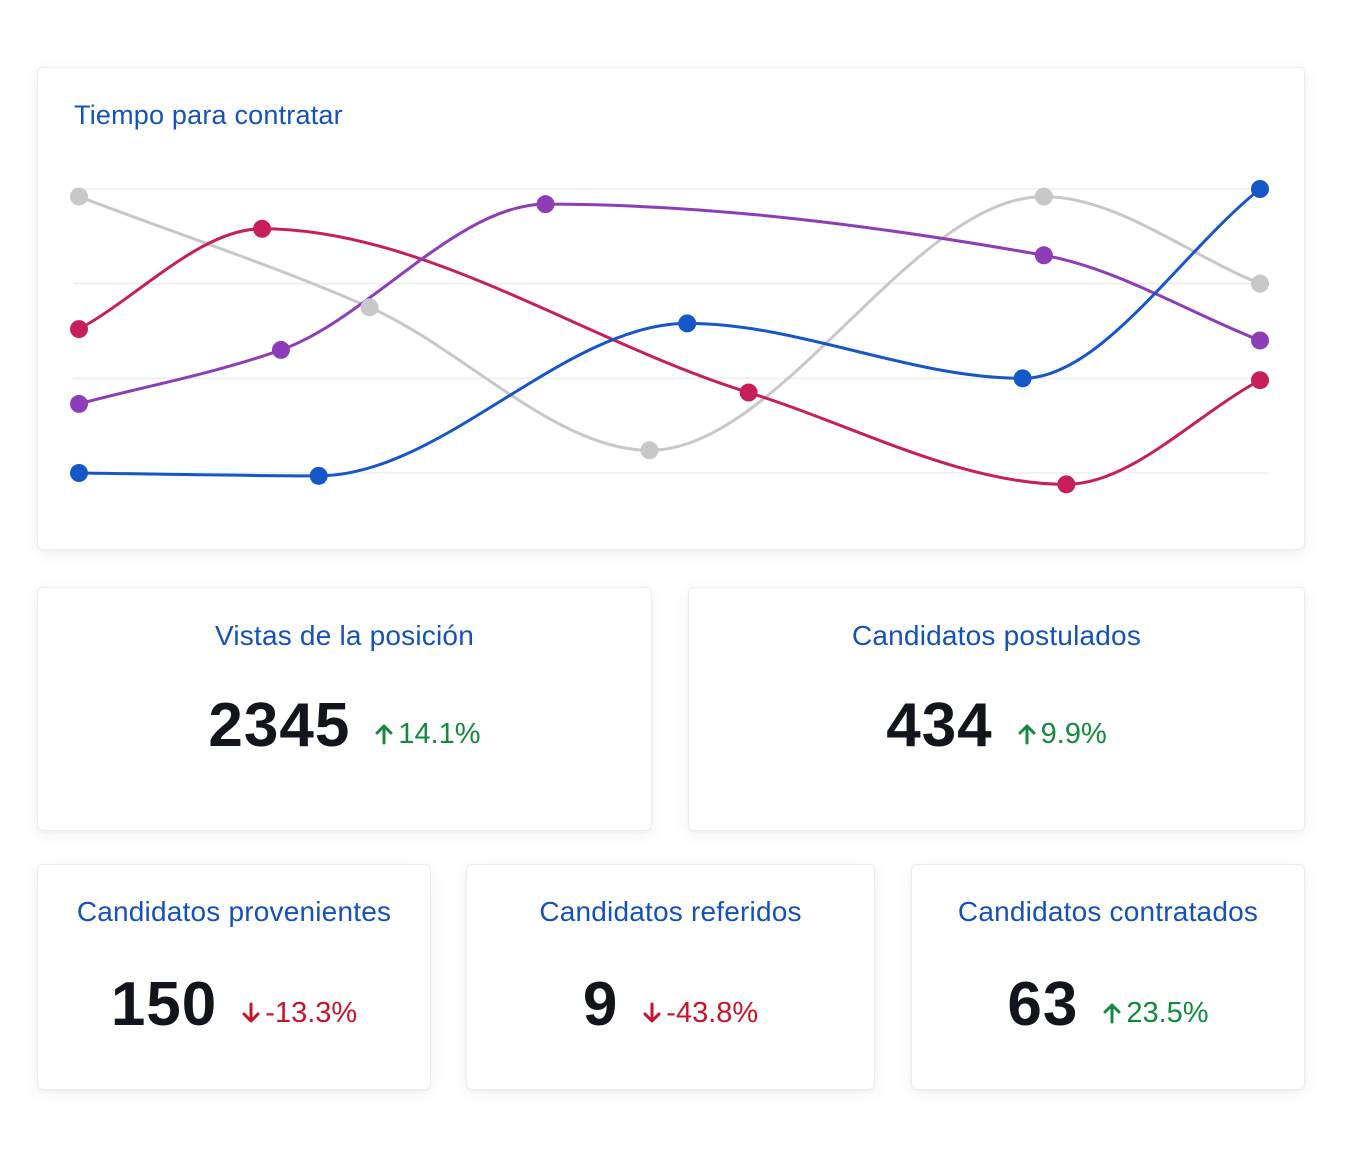 The image size is (1346, 1168). I want to click on stat-change-label: 9.9%, so click(1073, 733).